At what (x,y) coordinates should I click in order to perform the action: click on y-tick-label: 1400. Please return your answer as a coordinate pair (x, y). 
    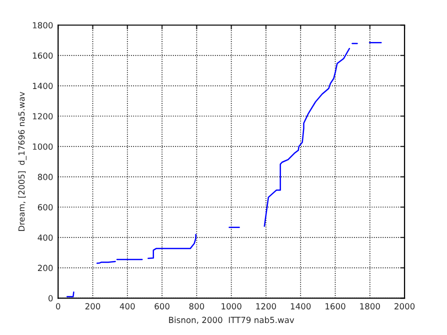
    Looking at the image, I should click on (42, 86).